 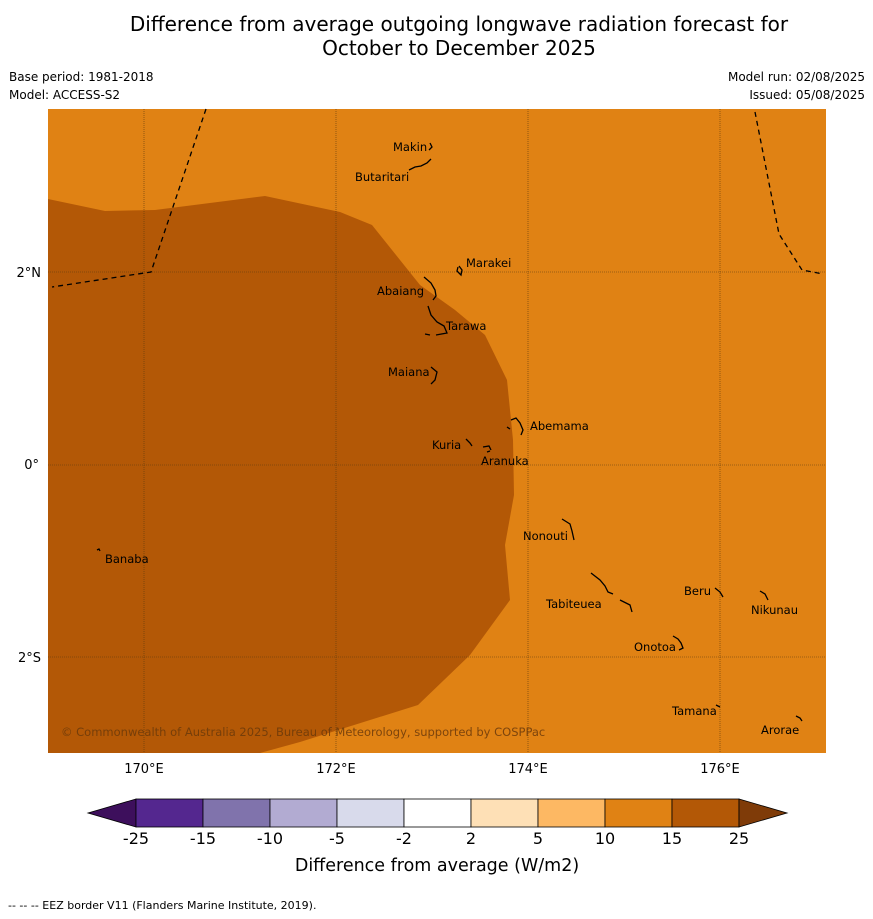 What do you see at coordinates (720, 769) in the screenshot?
I see `lon-label-176e: 176°E` at bounding box center [720, 769].